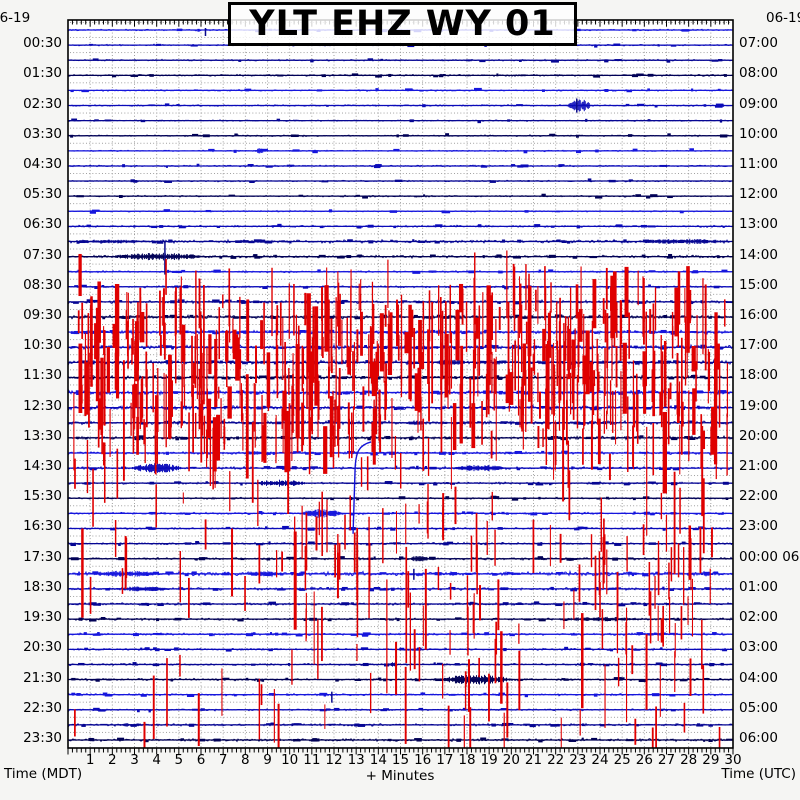  I want to click on left-time-label: 00:30, so click(42, 43).